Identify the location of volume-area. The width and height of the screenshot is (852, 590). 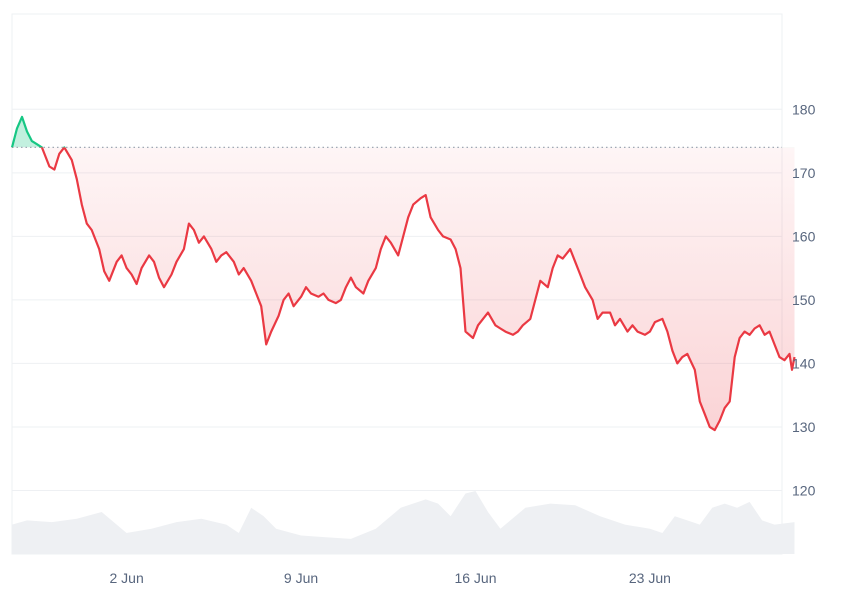
(403, 522).